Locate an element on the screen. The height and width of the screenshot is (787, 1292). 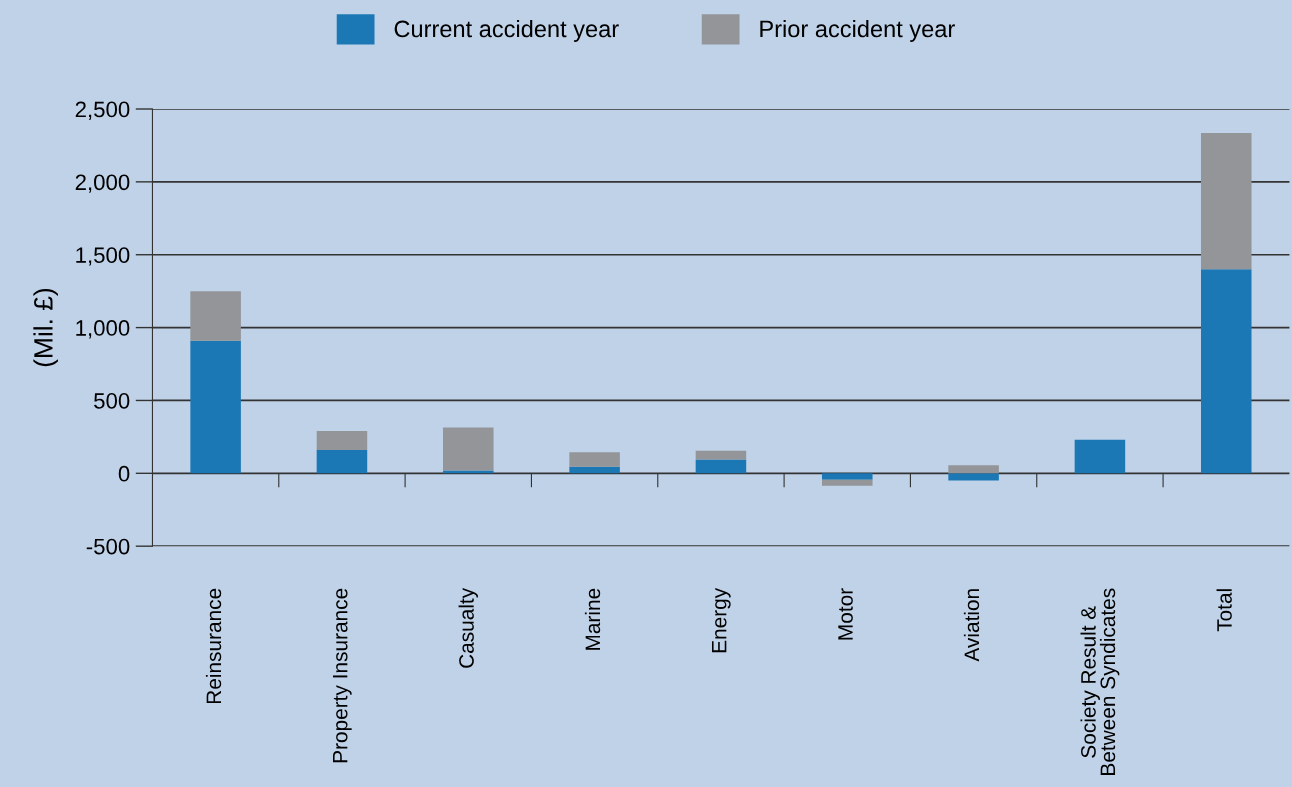
x-tick-label: Property Insurance is located at coordinates (342, 675).